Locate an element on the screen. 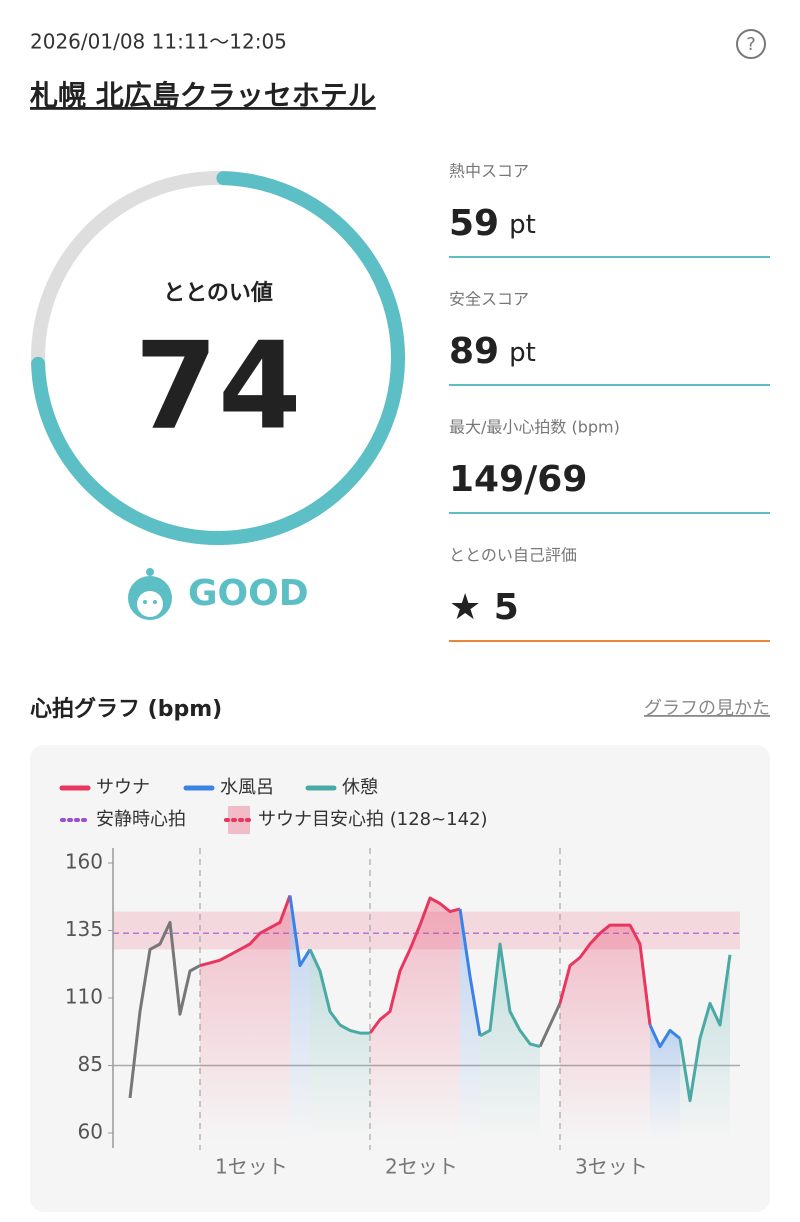 The width and height of the screenshot is (800, 1222). set-label: 3セット is located at coordinates (611, 1167).